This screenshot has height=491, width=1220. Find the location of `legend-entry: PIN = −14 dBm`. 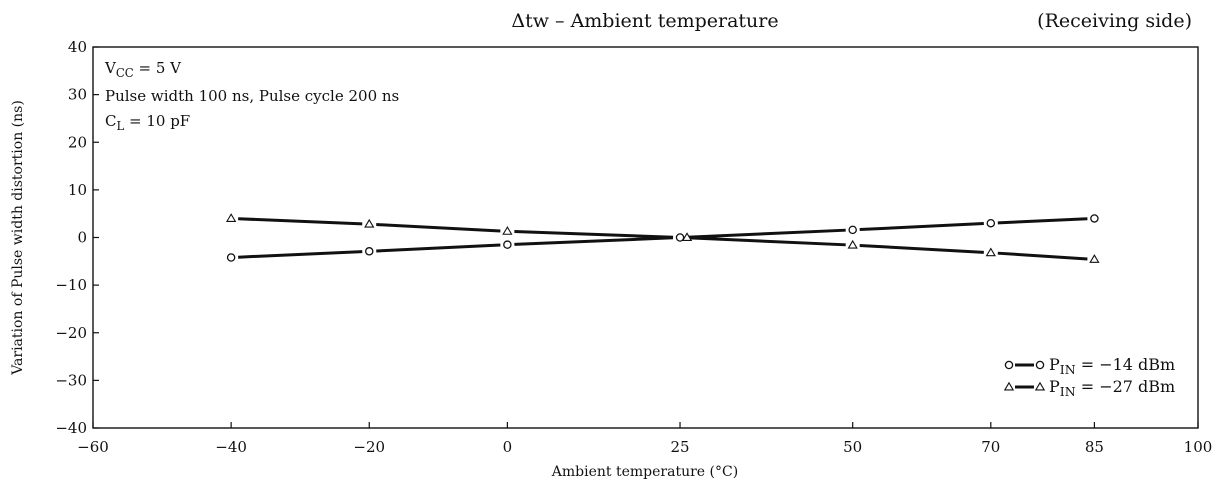

legend-entry: PIN = −14 dBm is located at coordinates (1112, 366).